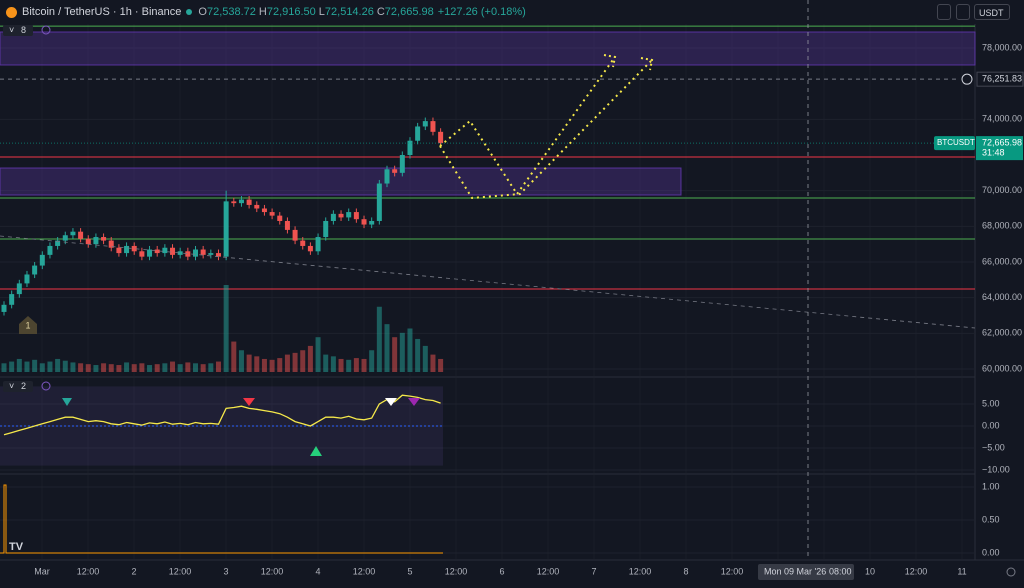 This screenshot has height=588, width=1024. Describe the element at coordinates (944, 12) in the screenshot. I see `download-button` at that location.